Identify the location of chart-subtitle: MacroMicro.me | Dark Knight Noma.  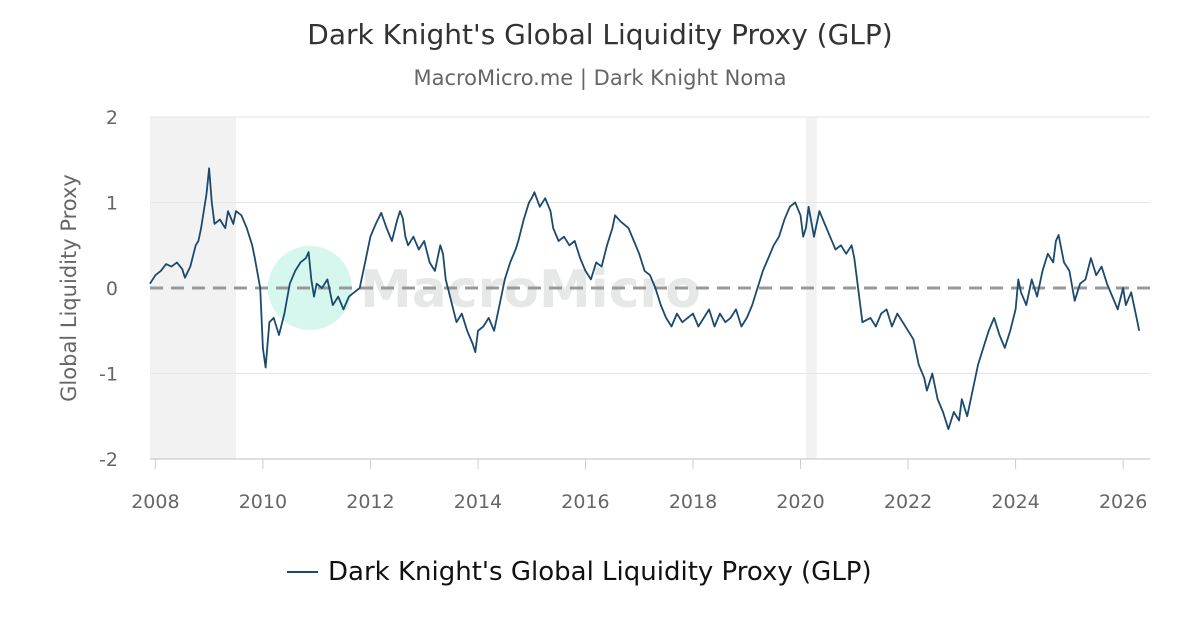
(599, 78).